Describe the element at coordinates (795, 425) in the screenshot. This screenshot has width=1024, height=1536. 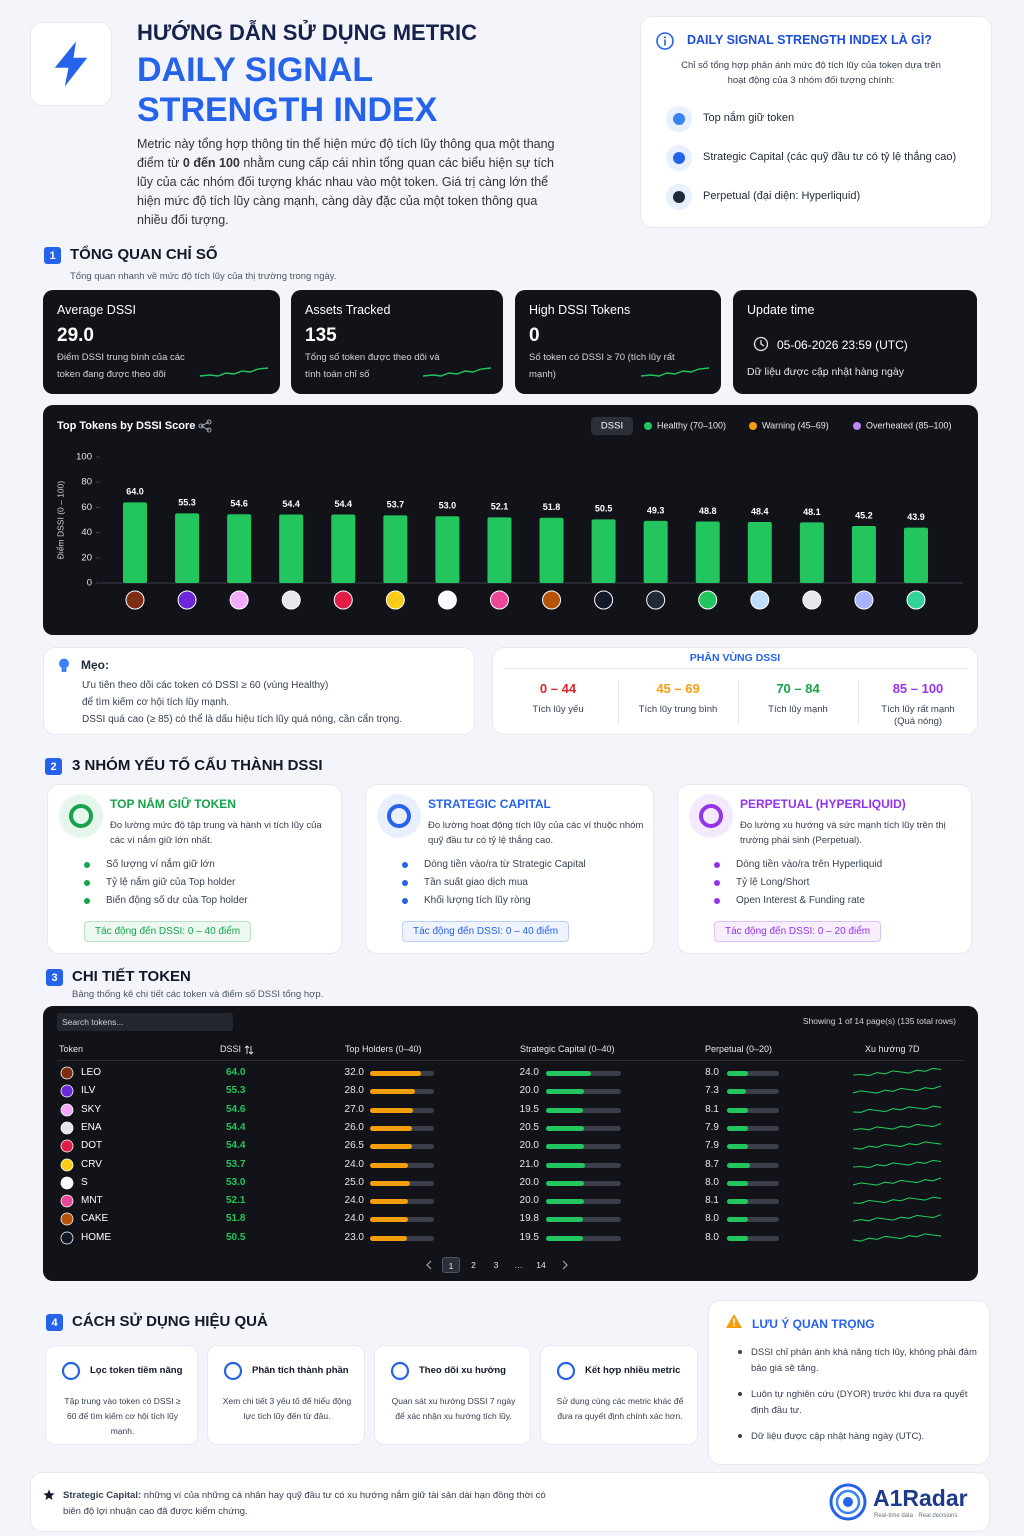
I see `legend-label: Warning (45–69)` at that location.